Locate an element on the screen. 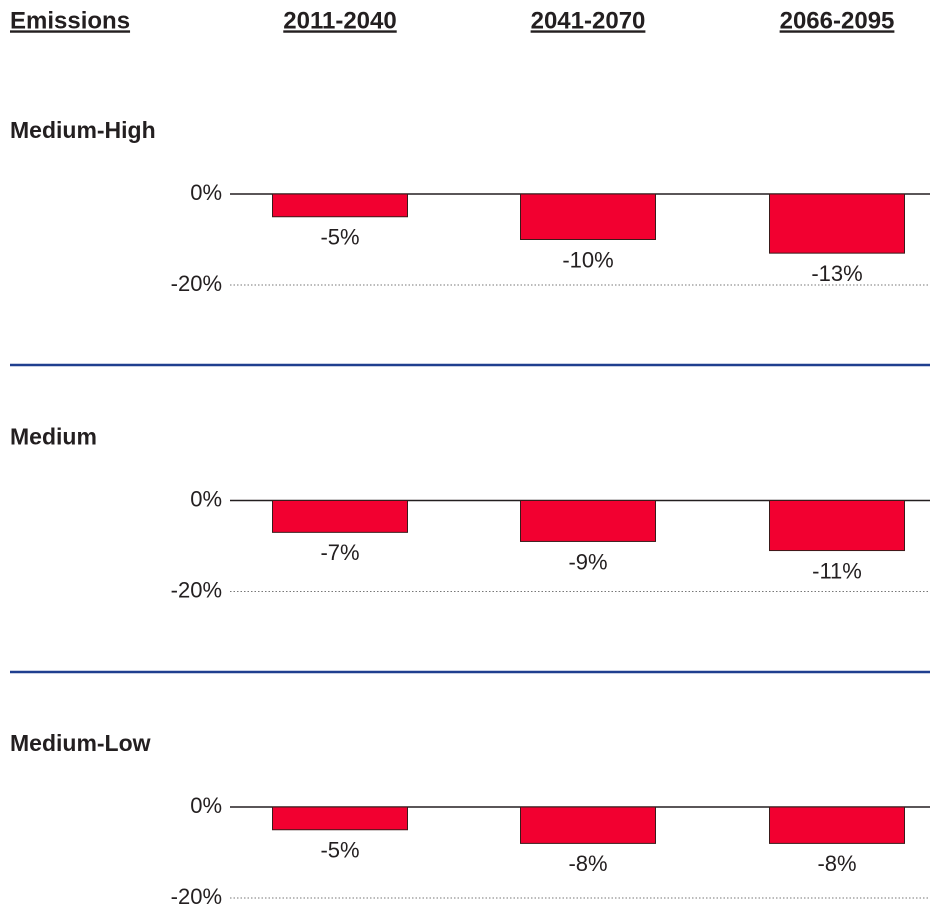 The image size is (930, 909). column-header: 2066-2095 is located at coordinates (837, 20).